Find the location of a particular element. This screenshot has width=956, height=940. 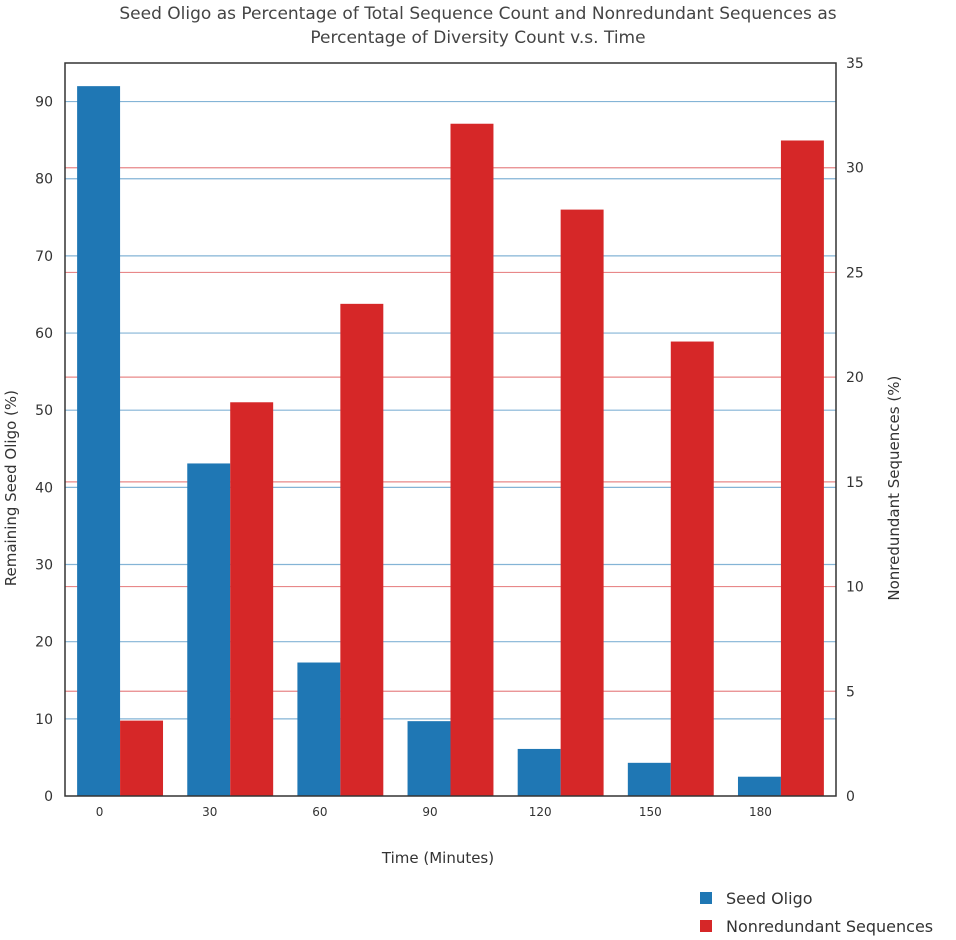

y-axis-left-label: Remaining Seed Oligo (%) is located at coordinates (11, 488).